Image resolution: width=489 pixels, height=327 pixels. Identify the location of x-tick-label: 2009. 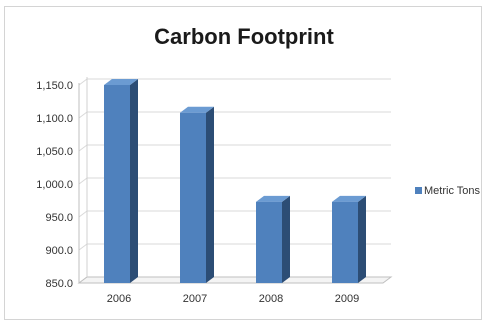
(347, 299).